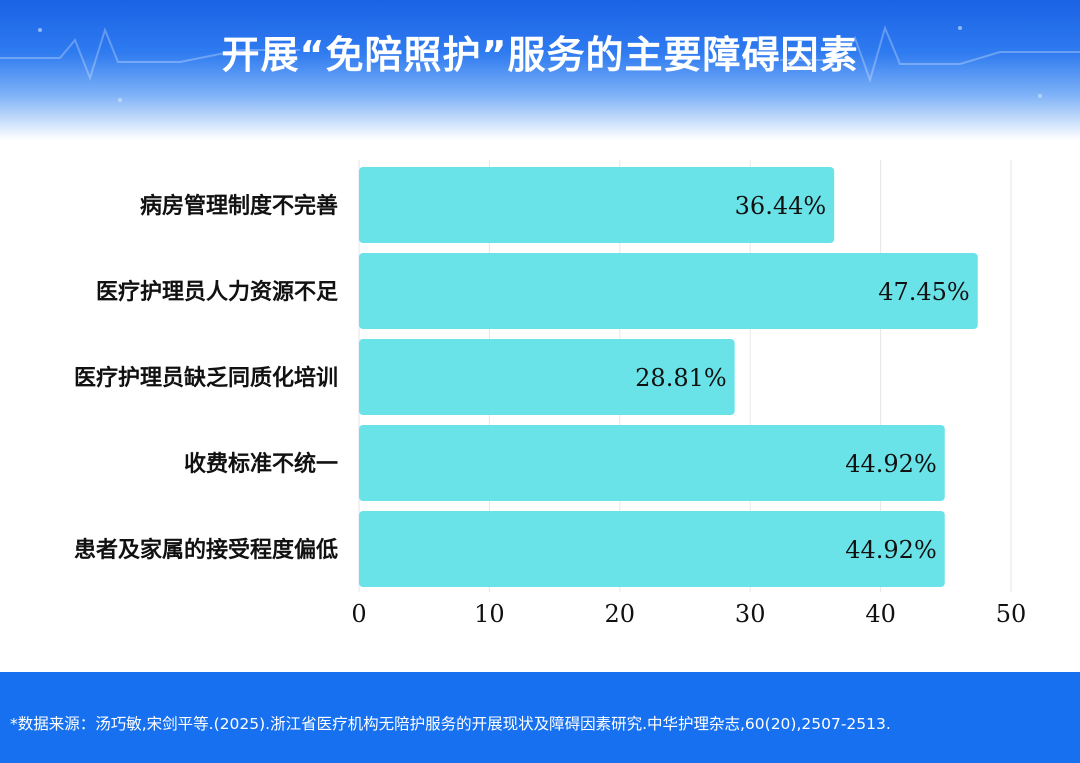  What do you see at coordinates (1011, 614) in the screenshot?
I see `x-tick-label: 50` at bounding box center [1011, 614].